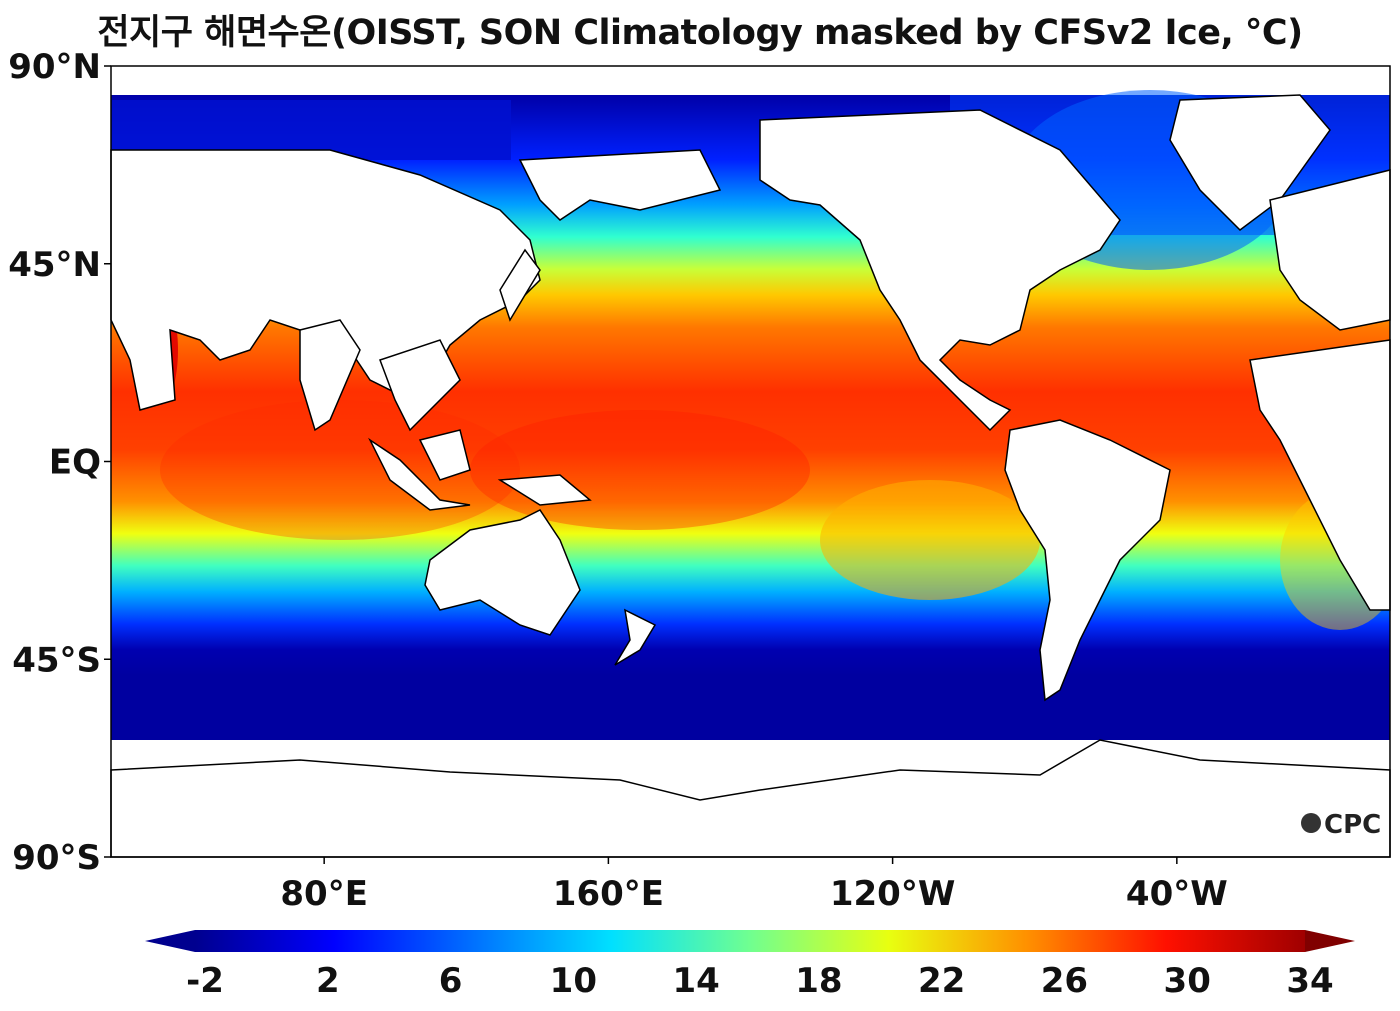  I want to click on colorbar-gradient, so click(750, 941).